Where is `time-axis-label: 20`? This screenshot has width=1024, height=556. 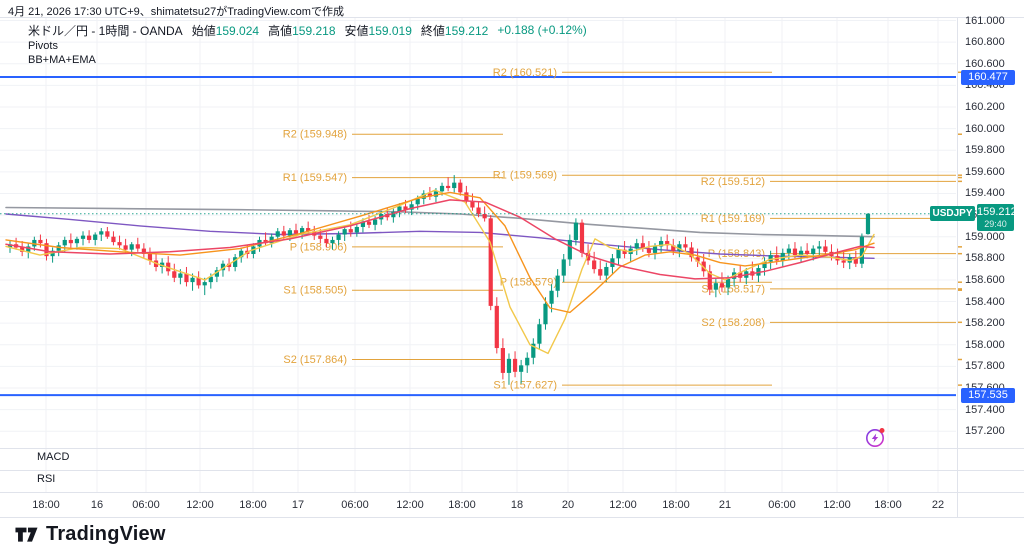
time-axis-label: 20 is located at coordinates (568, 505).